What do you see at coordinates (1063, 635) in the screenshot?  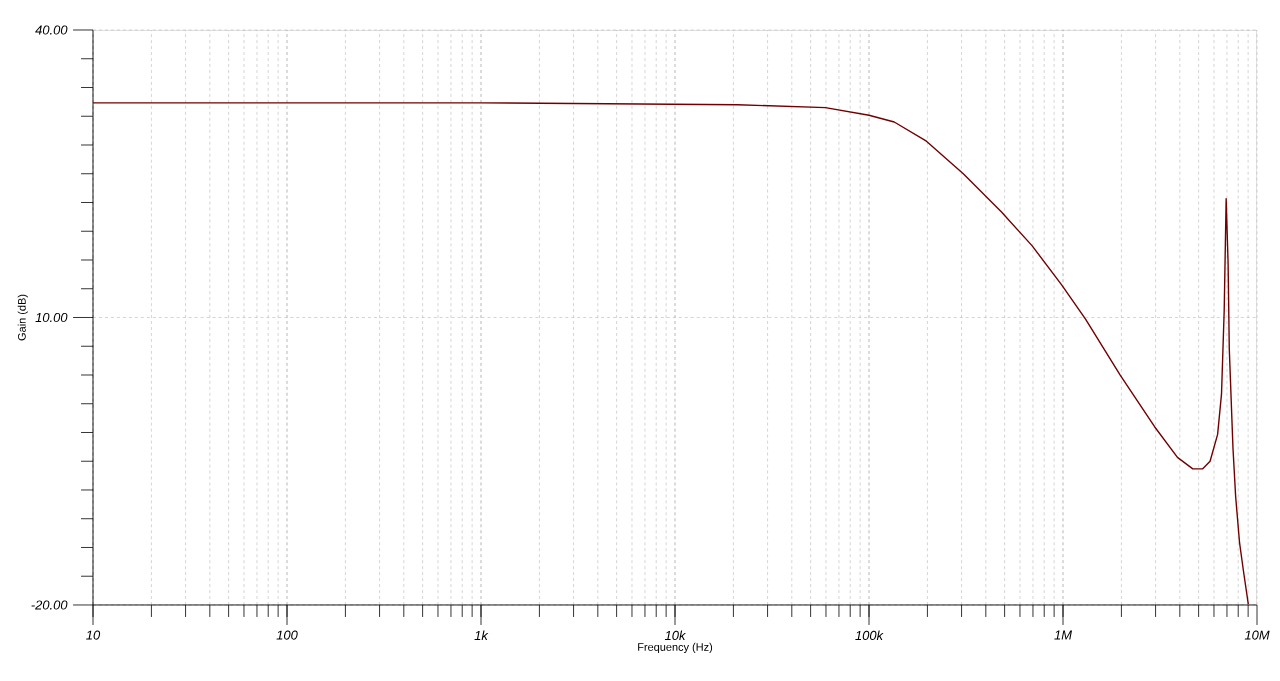 I see `x-tick-label: 1M` at bounding box center [1063, 635].